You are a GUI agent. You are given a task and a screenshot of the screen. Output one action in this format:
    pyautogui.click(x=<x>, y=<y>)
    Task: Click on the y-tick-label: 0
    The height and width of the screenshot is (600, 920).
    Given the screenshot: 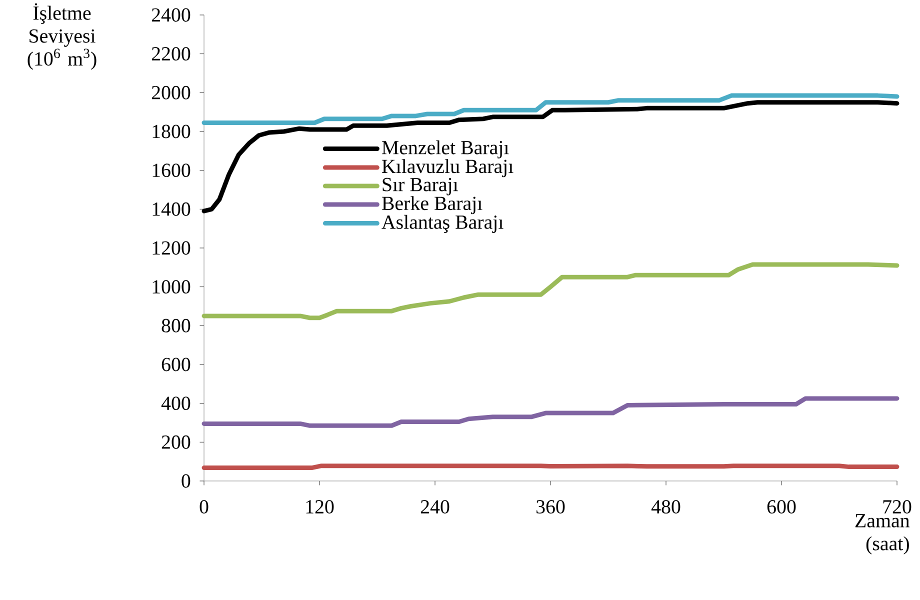 What is the action you would take?
    pyautogui.click(x=186, y=481)
    